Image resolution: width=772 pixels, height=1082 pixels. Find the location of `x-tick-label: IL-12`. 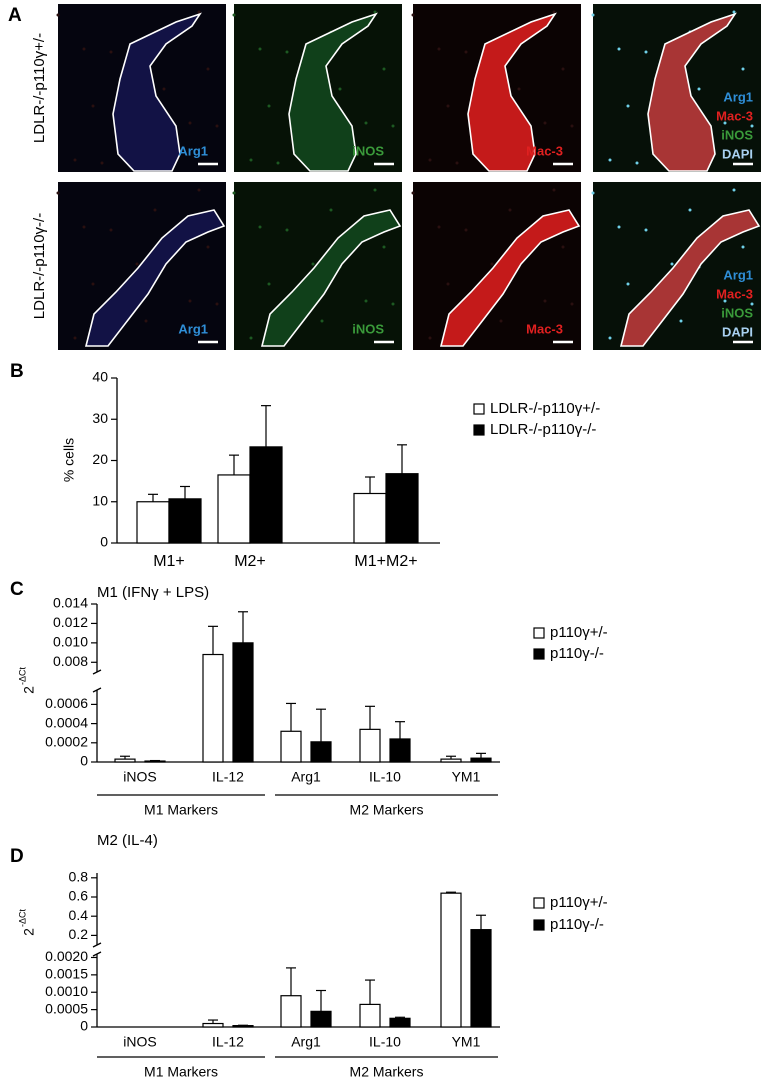

x-tick-label: IL-12 is located at coordinates (228, 1042).